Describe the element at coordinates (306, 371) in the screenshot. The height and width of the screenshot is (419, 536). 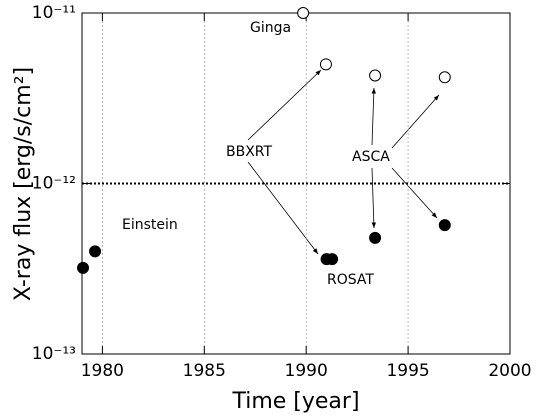
I see `x-tick-label: 1990` at that location.